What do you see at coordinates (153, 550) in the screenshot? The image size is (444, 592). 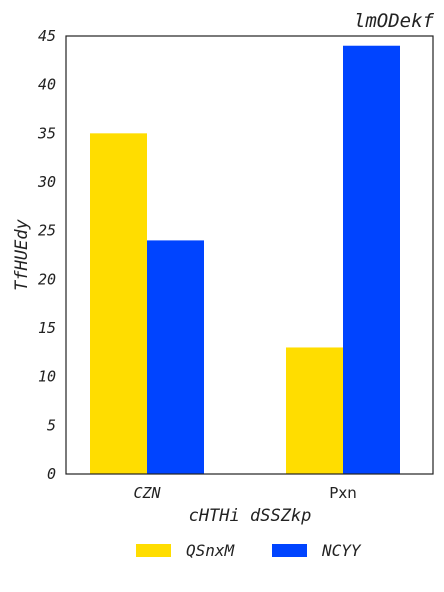 I see `legend-swatch-QSnxM` at bounding box center [153, 550].